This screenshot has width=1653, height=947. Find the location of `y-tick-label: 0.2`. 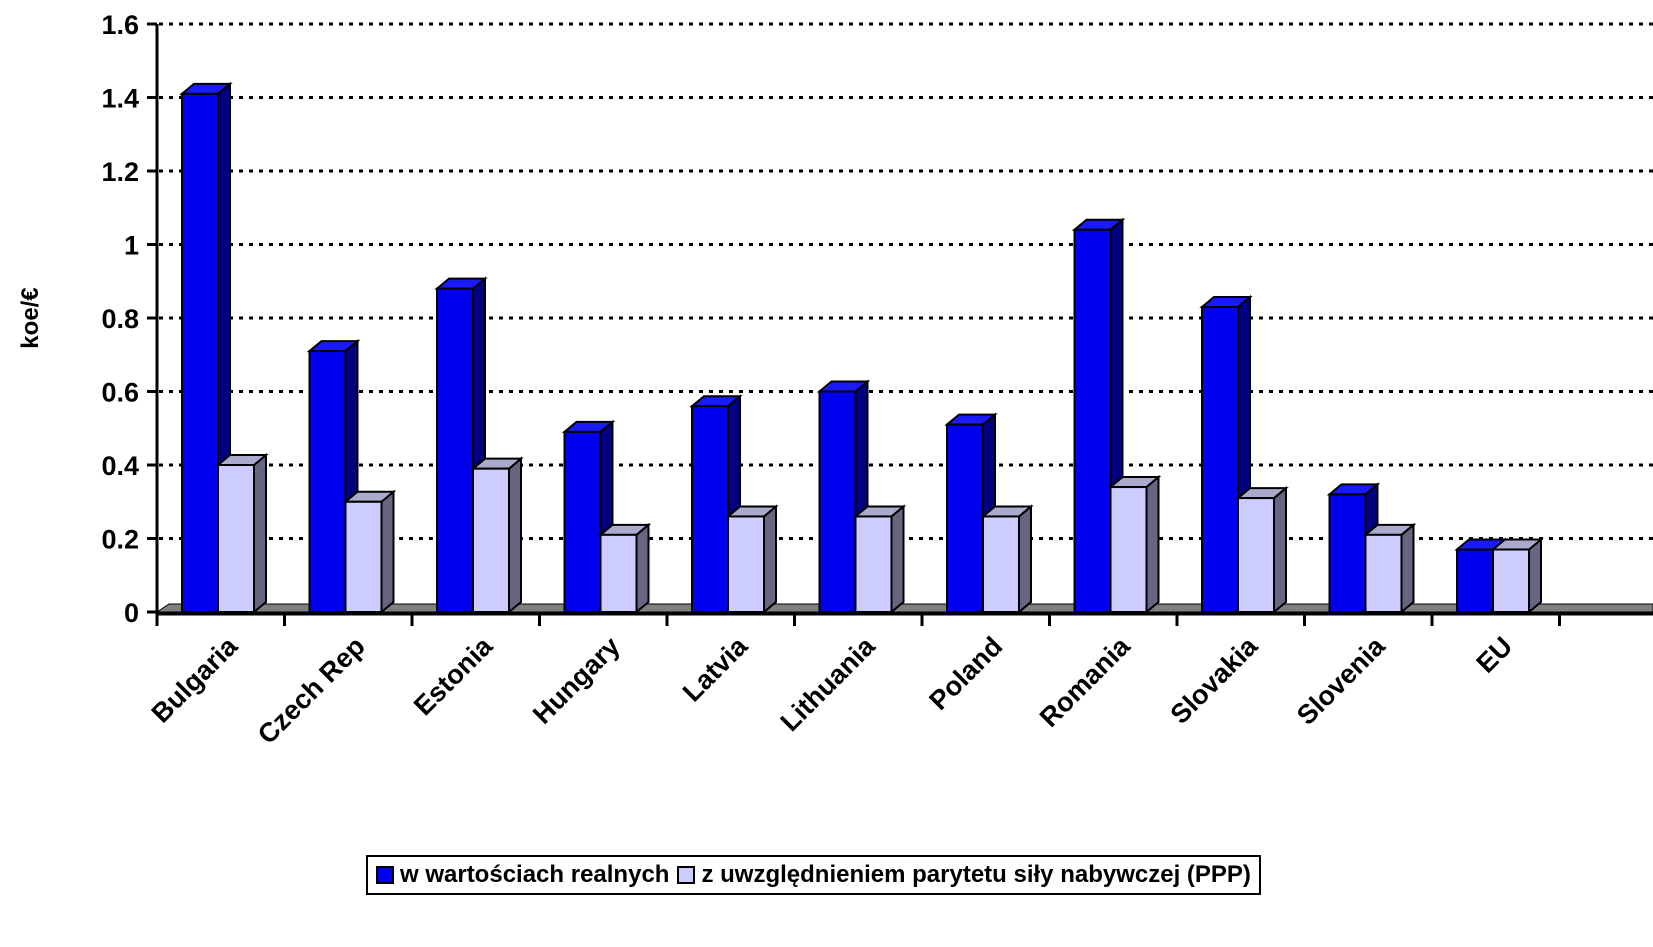

y-tick-label: 0.2 is located at coordinates (120, 540).